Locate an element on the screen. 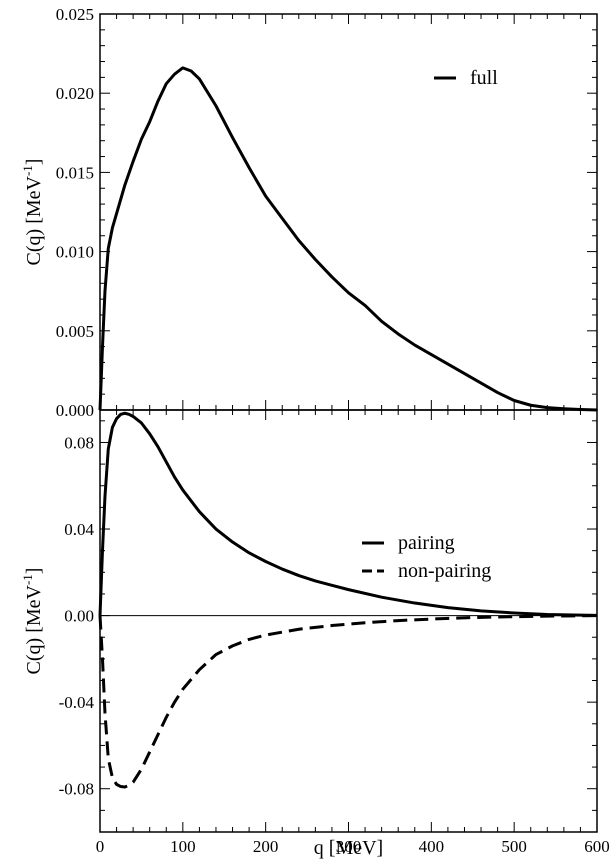 This screenshot has height=859, width=616. x-tick-label: 0 is located at coordinates (100, 846).